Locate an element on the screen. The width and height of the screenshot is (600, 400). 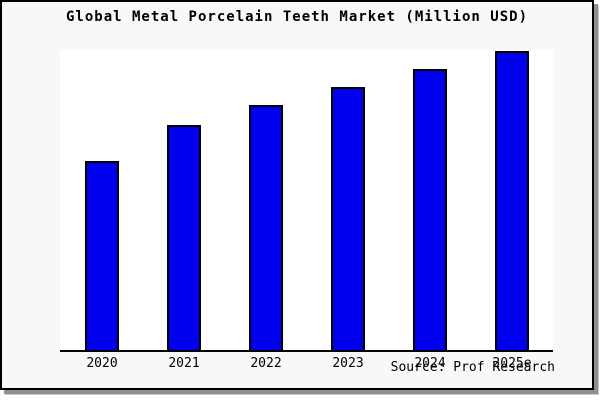
bar-2021 is located at coordinates (184, 237).